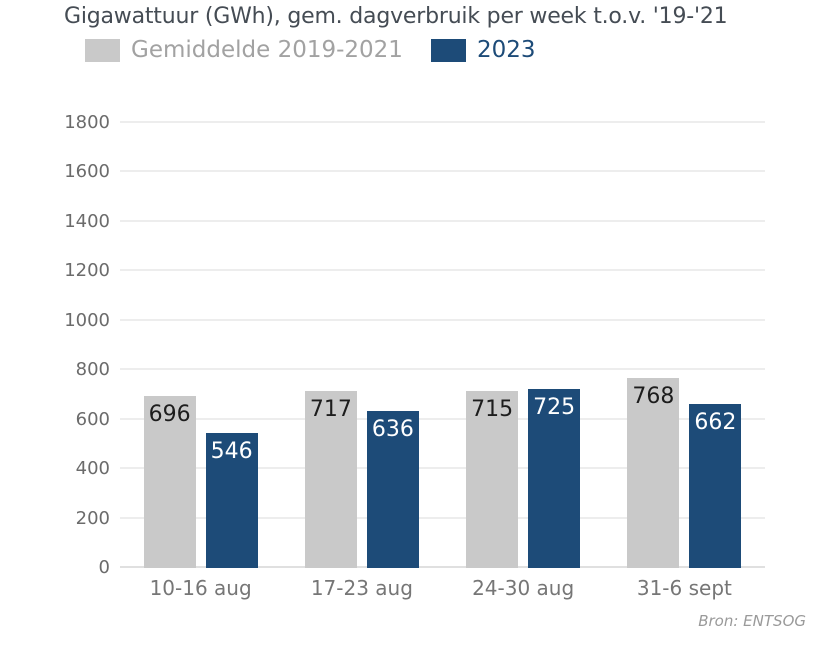 The width and height of the screenshot is (830, 649). I want to click on bar-2023: 636, so click(392, 489).